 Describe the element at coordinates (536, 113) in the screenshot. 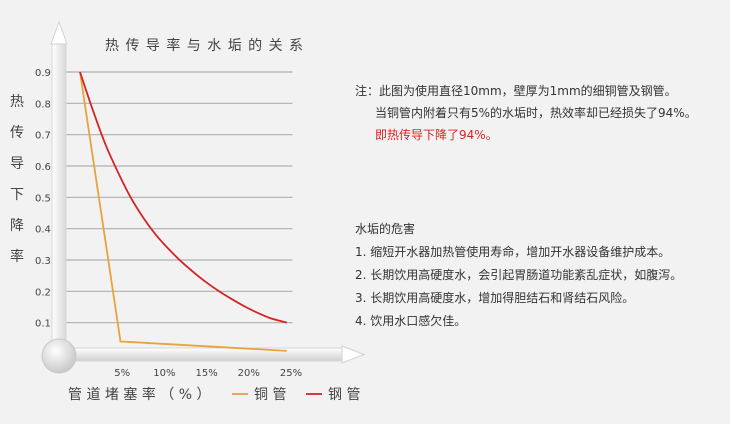

I see `note-line-2: 当铜管内附着只有5%的水垢时，热效率却已经损失了94%。` at that location.